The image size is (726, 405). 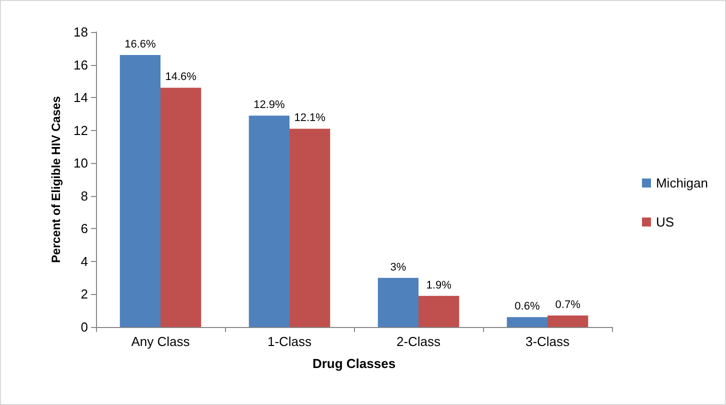 I want to click on y-tick-label: 2, so click(x=84, y=294).